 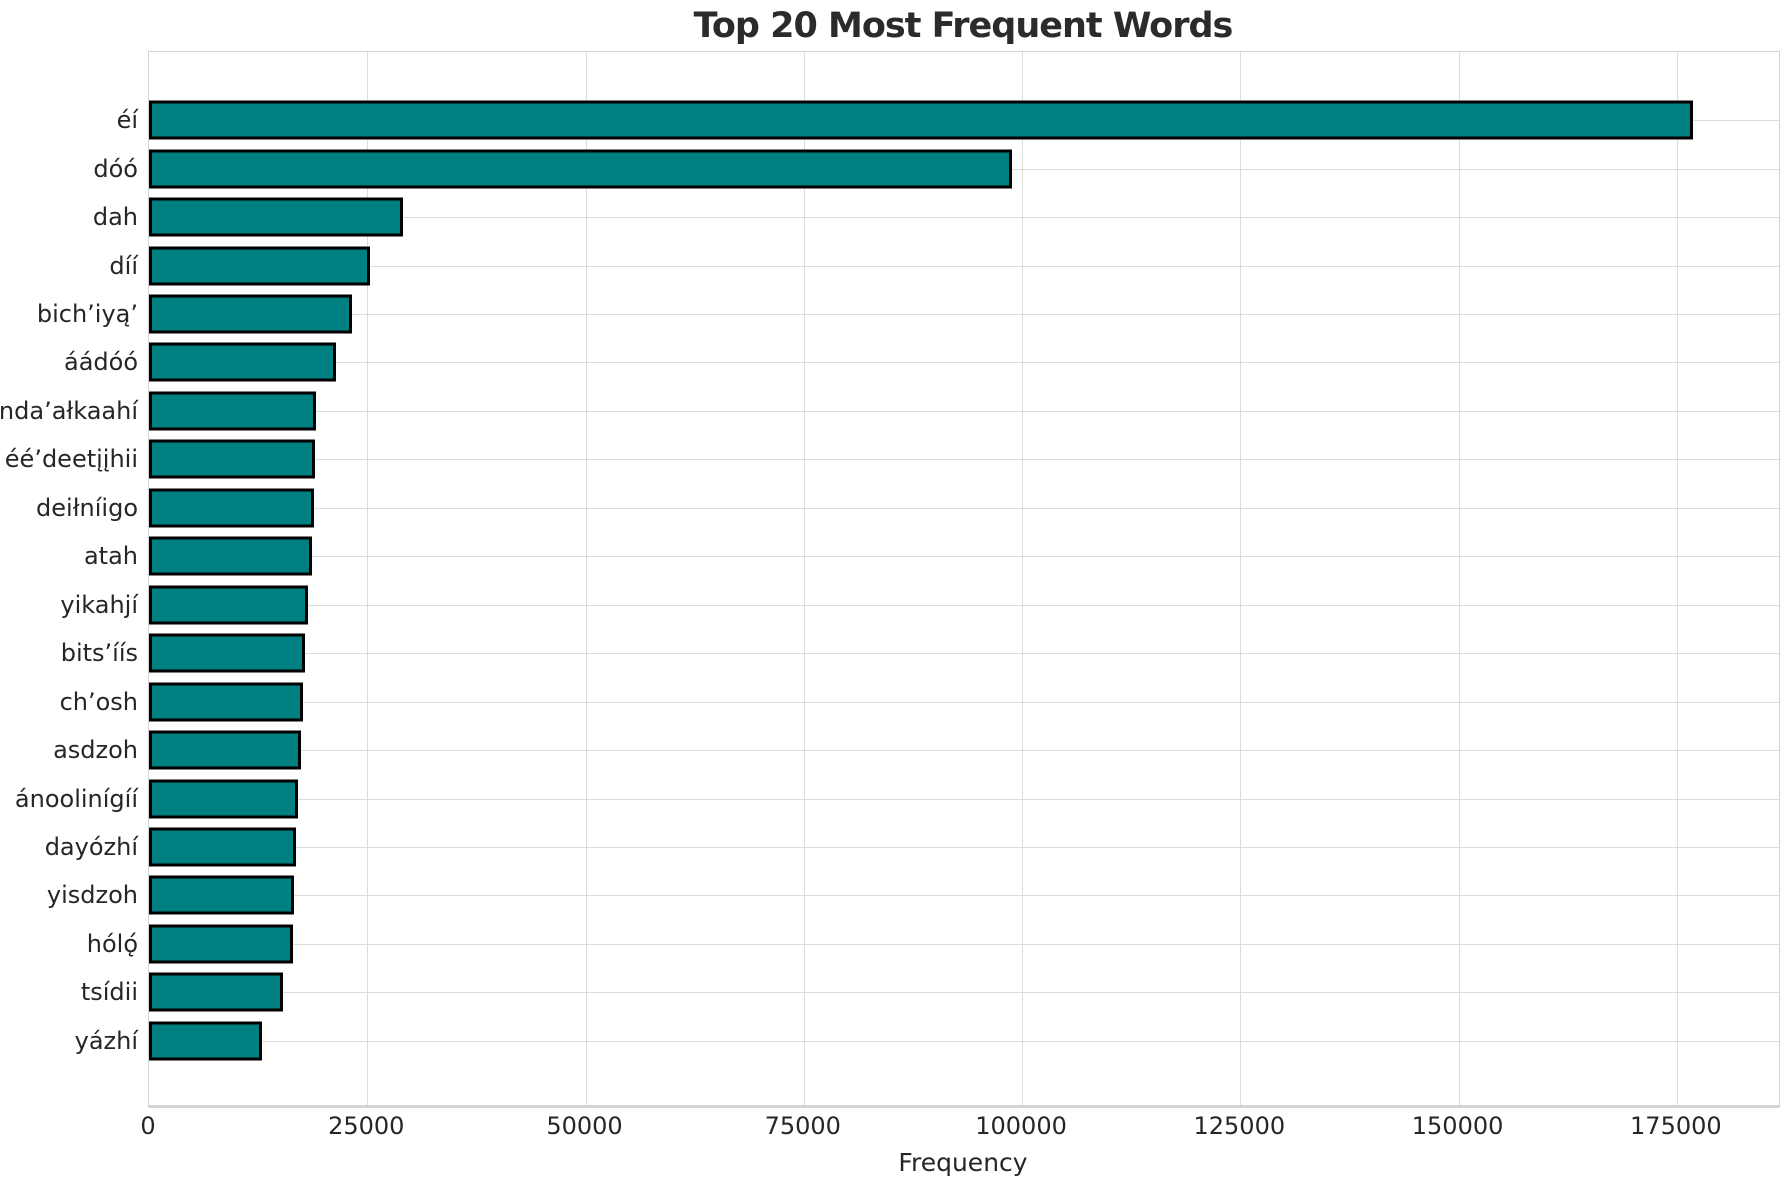 I want to click on x-tick-label: 0, so click(x=148, y=1126).